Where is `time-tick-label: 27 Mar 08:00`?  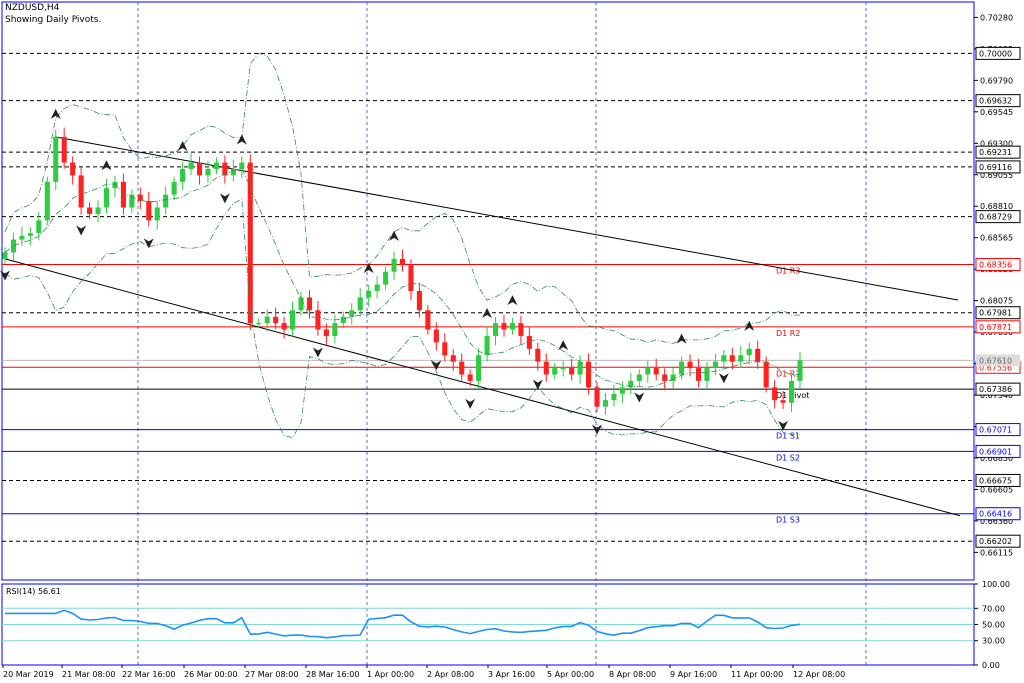 time-tick-label: 27 Mar 08:00 is located at coordinates (271, 674).